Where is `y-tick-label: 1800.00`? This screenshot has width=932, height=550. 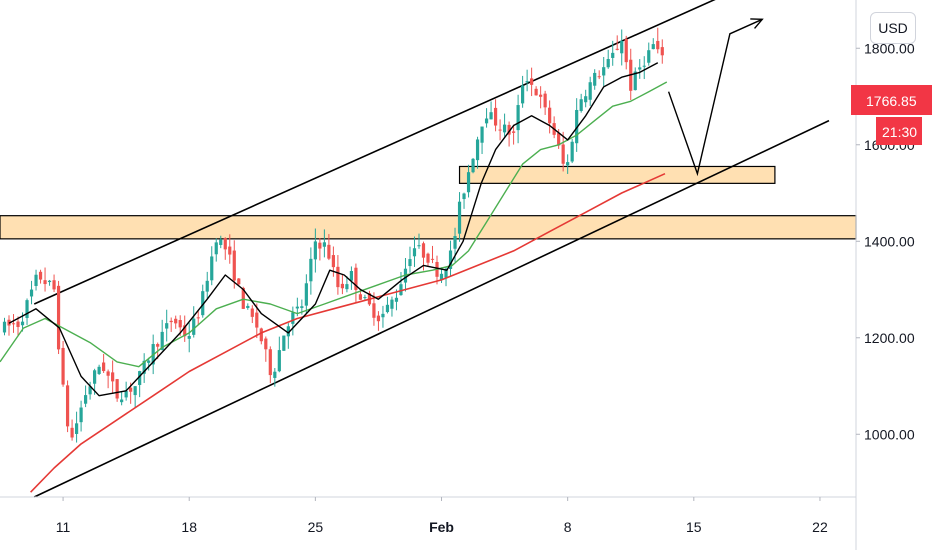 y-tick-label: 1800.00 is located at coordinates (889, 48).